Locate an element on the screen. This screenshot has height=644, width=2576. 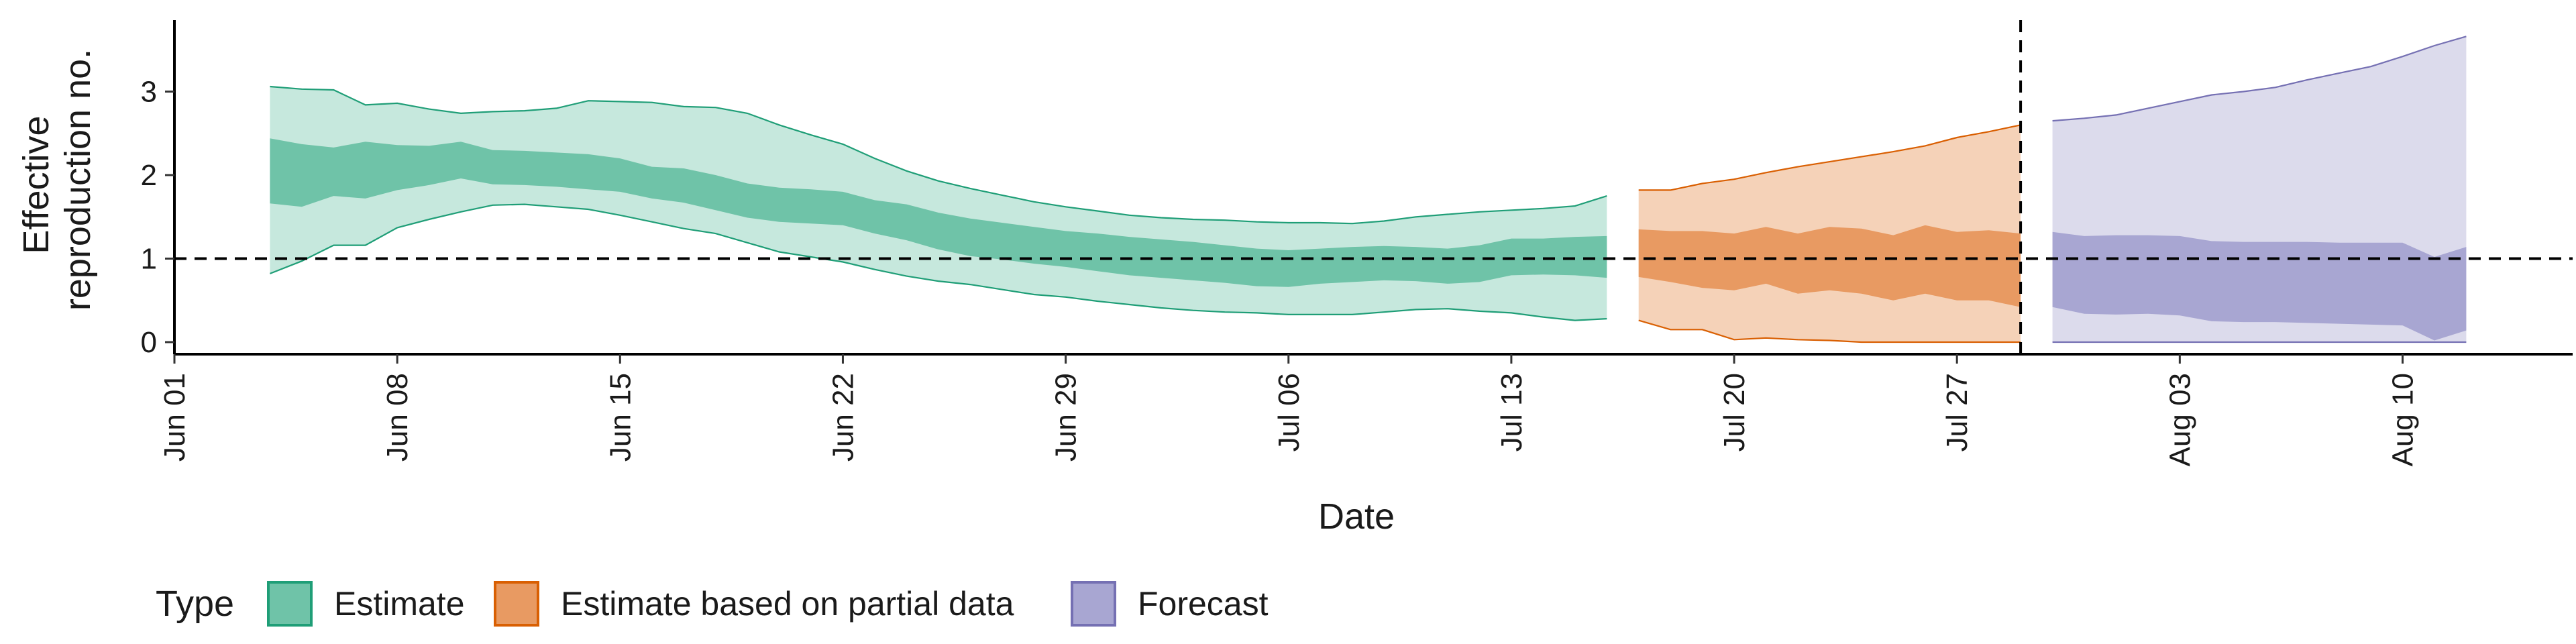
x-tick-label: Jul 13 is located at coordinates (1511, 412).